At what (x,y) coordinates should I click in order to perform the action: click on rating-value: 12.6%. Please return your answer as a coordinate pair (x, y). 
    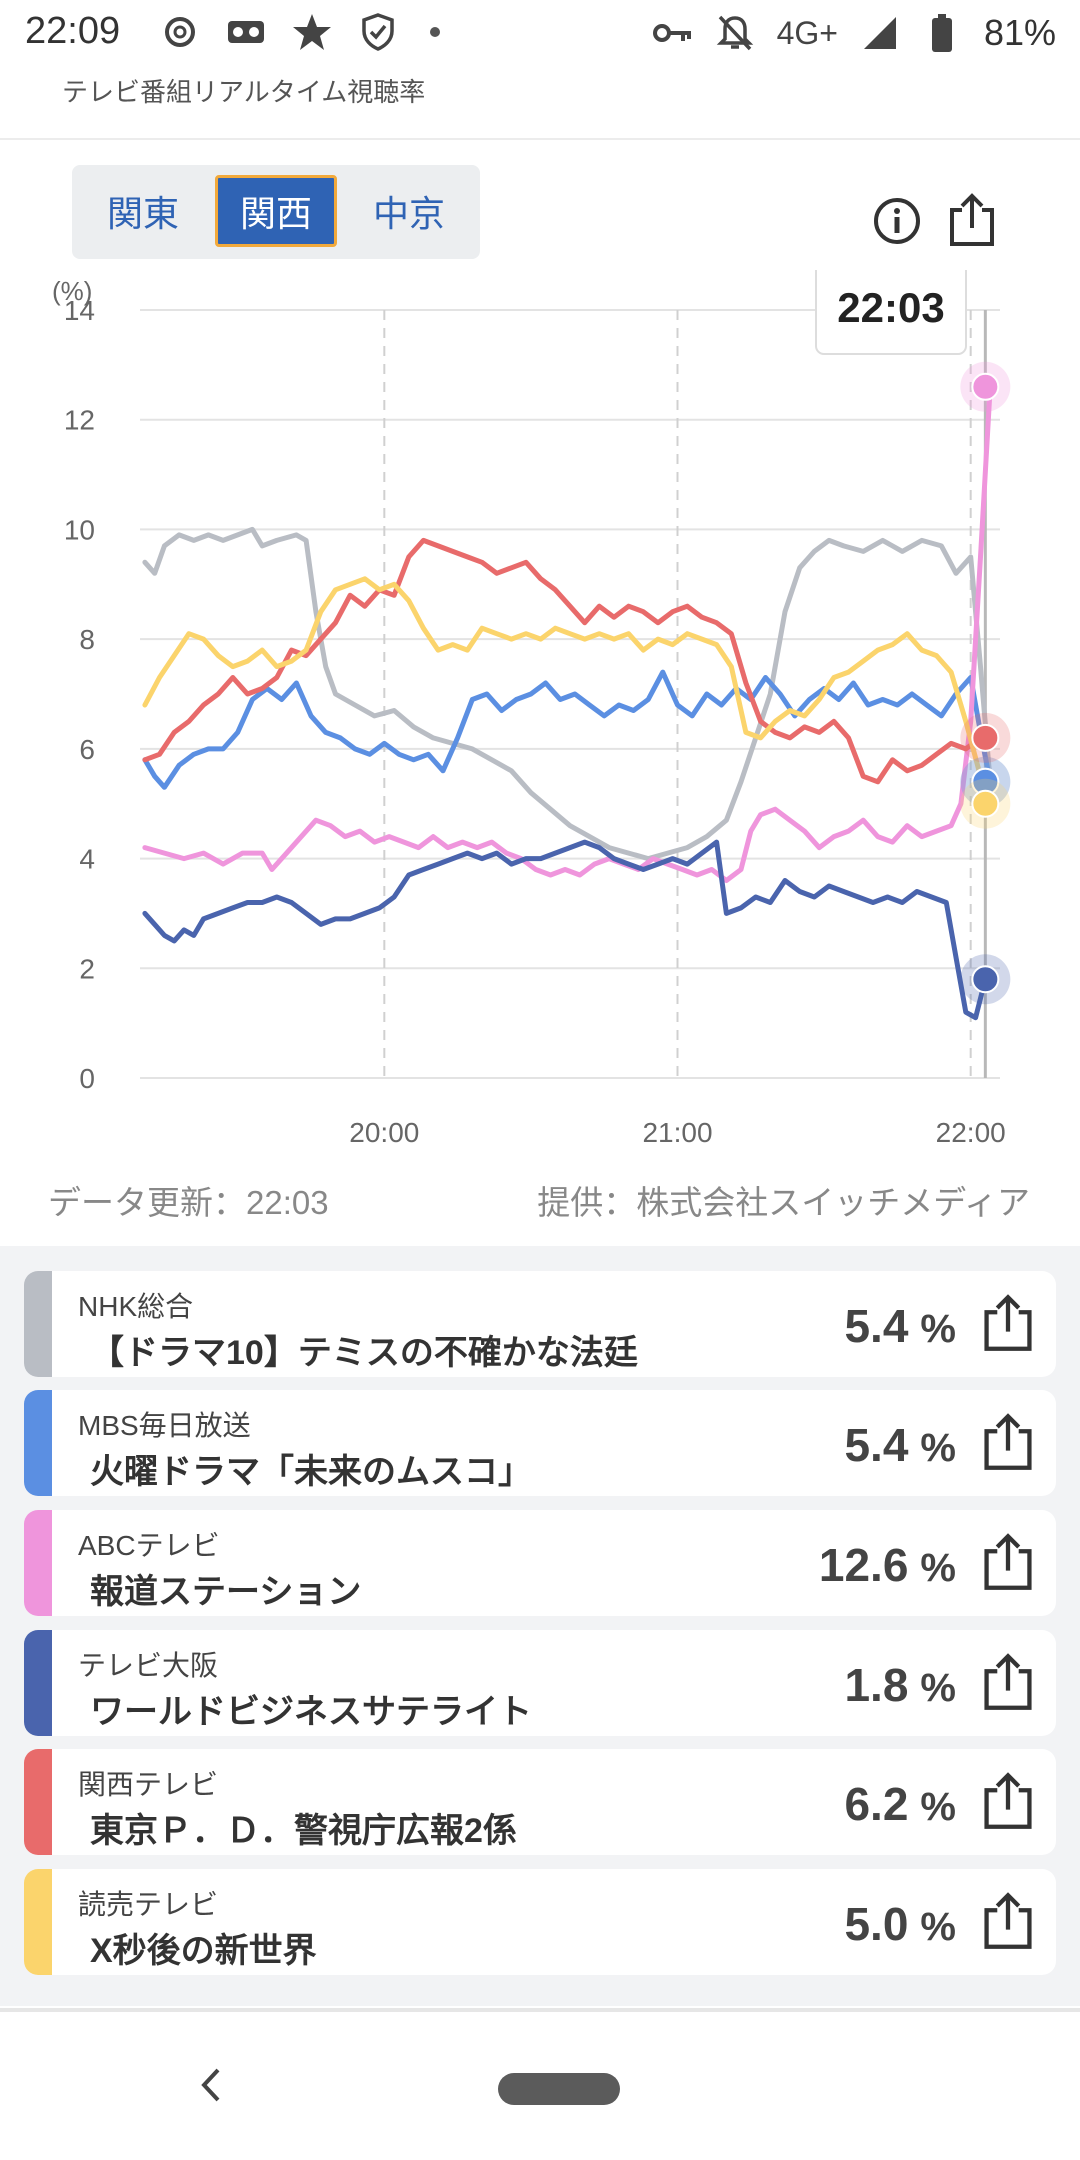
    Looking at the image, I should click on (887, 1565).